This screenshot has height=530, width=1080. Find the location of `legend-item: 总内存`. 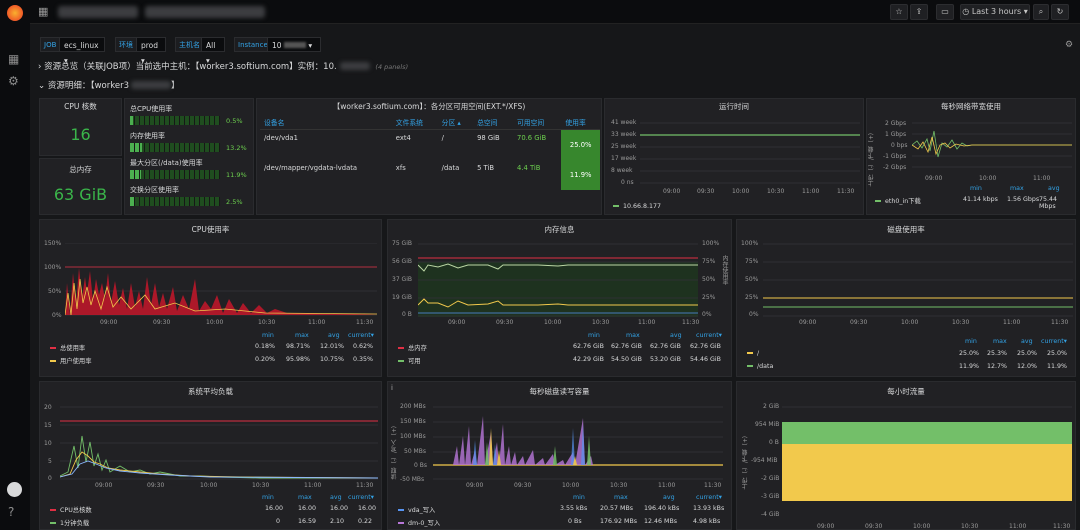

legend-item: 总内存 is located at coordinates (412, 347).